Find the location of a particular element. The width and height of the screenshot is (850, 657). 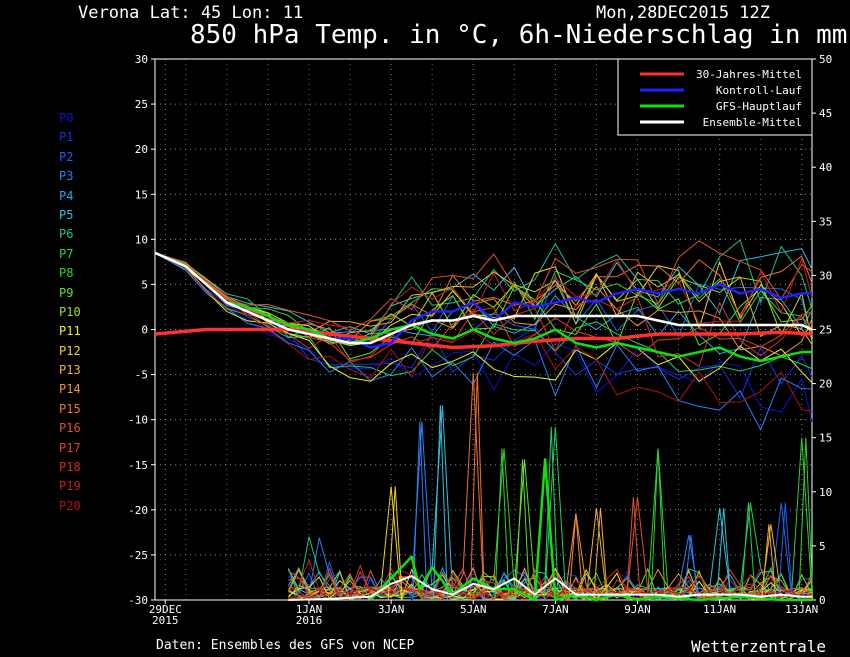

x-tick-label: 13JAN is located at coordinates (801, 609).